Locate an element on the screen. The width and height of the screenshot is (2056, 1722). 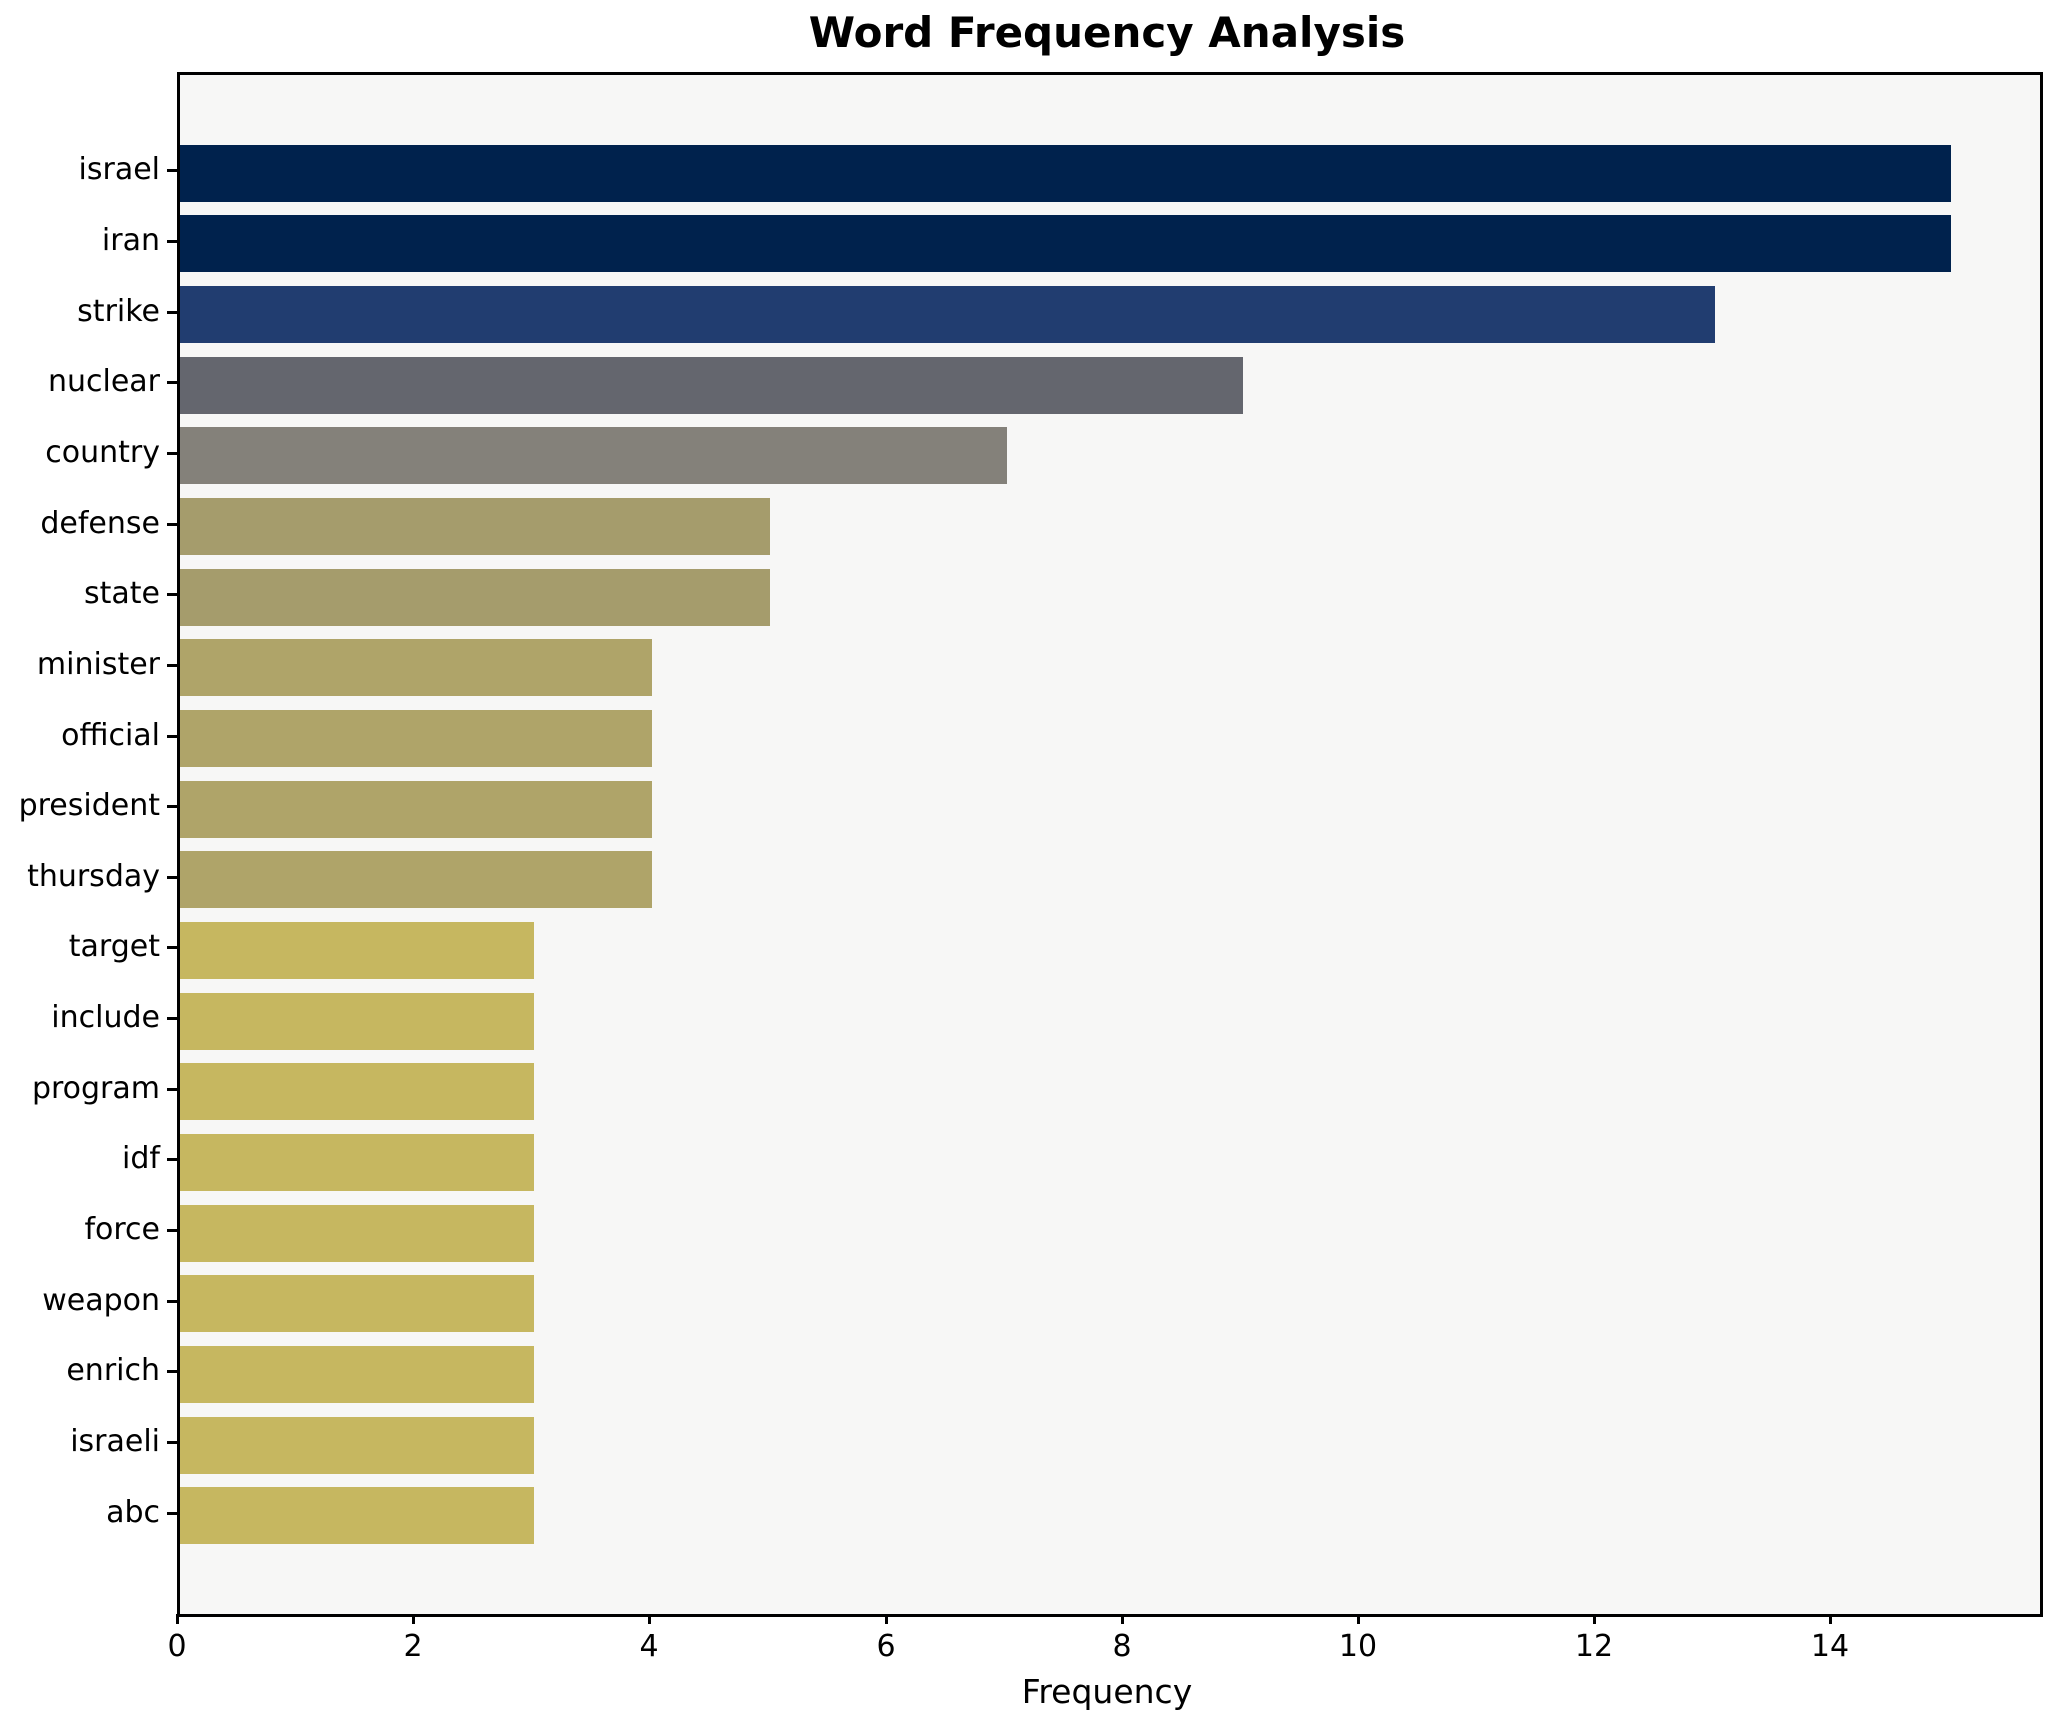
x-tick-label-10: 10 is located at coordinates (1358, 1646).